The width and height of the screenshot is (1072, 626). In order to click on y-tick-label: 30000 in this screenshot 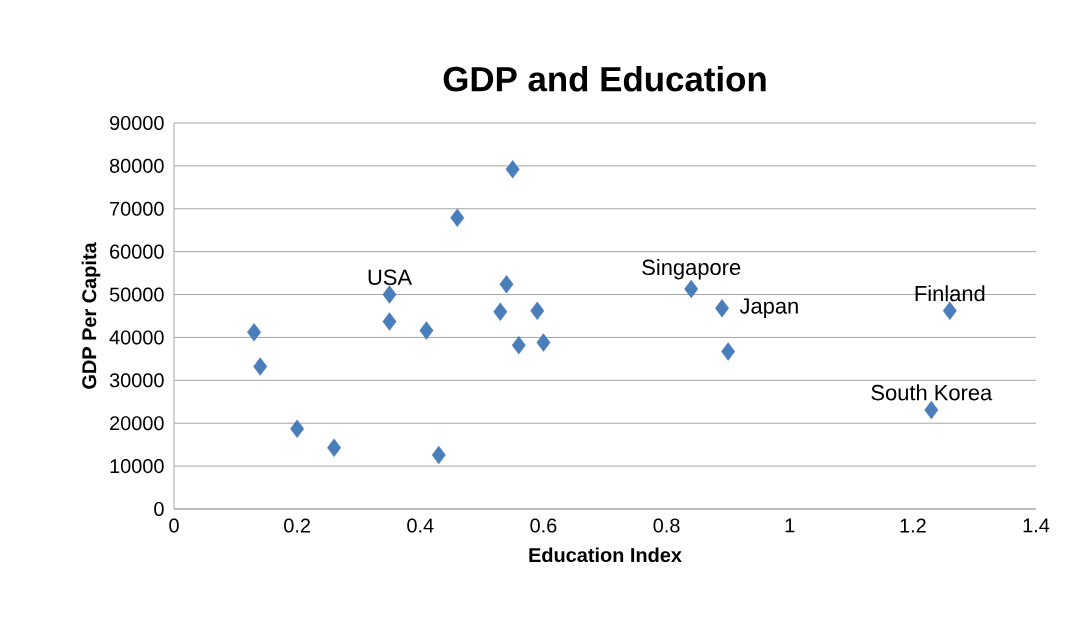, I will do `click(136, 380)`.